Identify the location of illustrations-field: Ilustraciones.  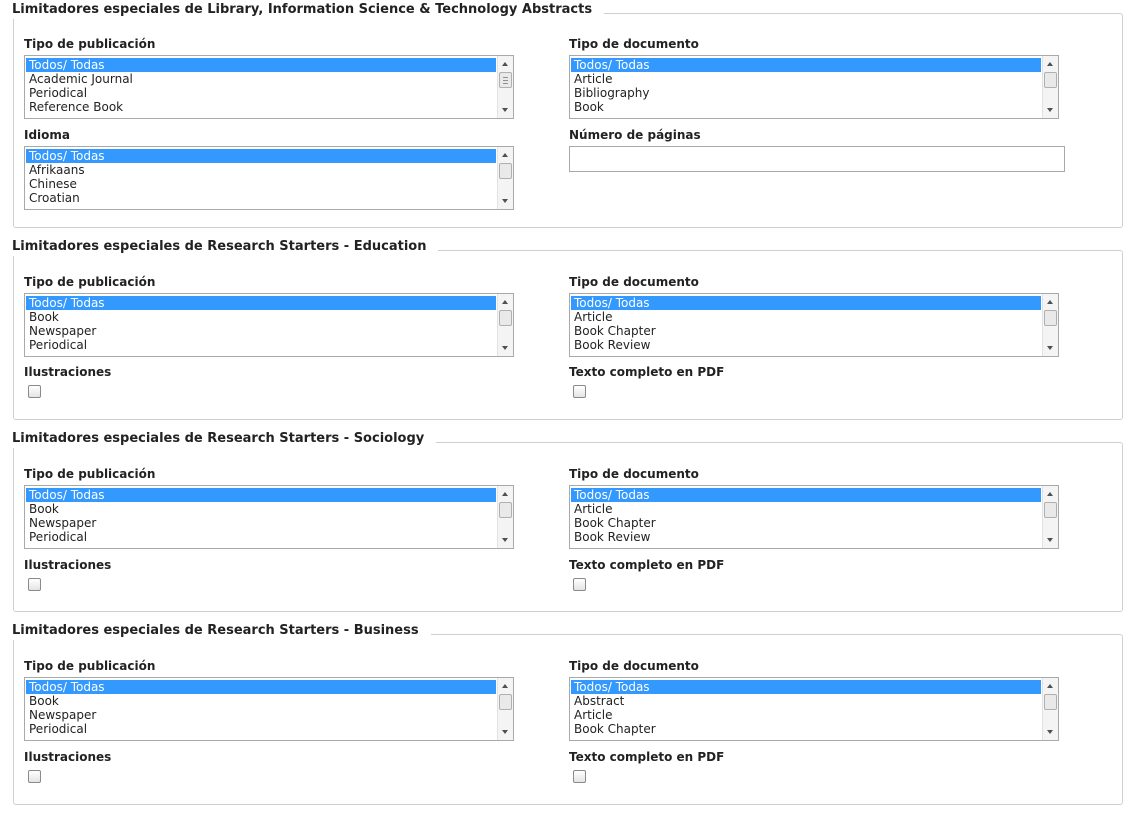
(67, 766).